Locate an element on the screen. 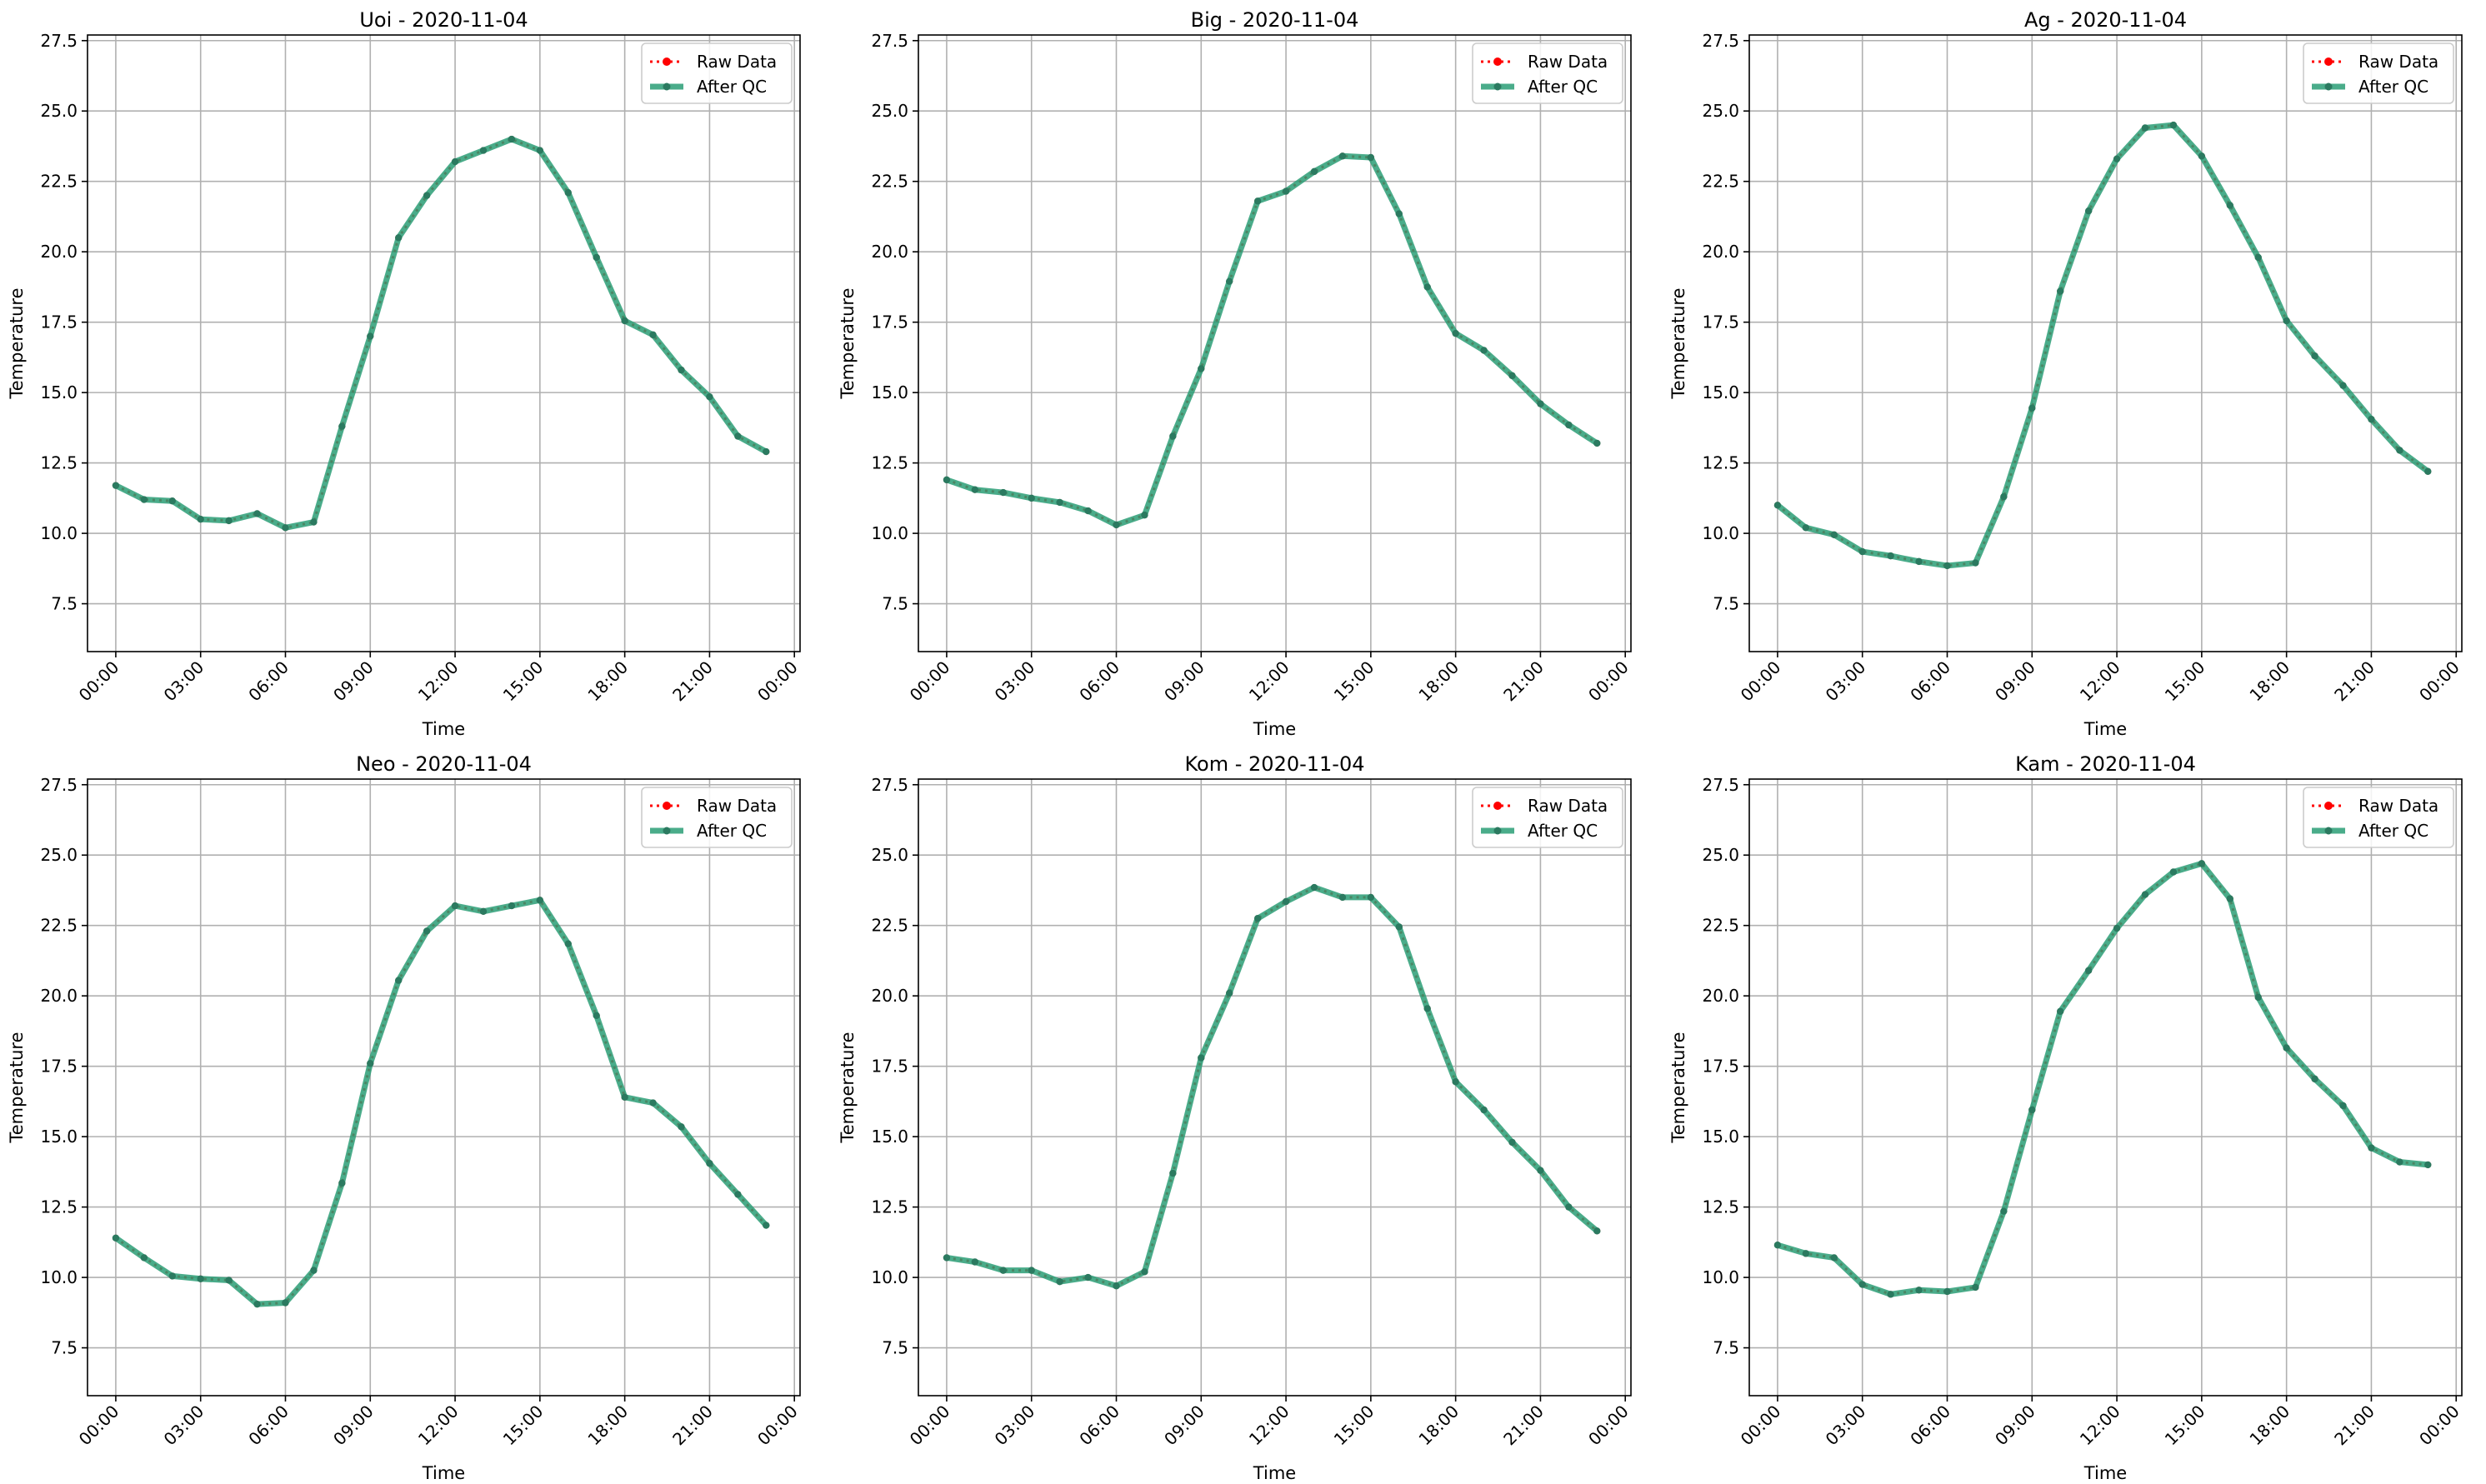 Image resolution: width=2486 pixels, height=1484 pixels. subplot-title: Ag - 2020-11-04 is located at coordinates (2105, 20).